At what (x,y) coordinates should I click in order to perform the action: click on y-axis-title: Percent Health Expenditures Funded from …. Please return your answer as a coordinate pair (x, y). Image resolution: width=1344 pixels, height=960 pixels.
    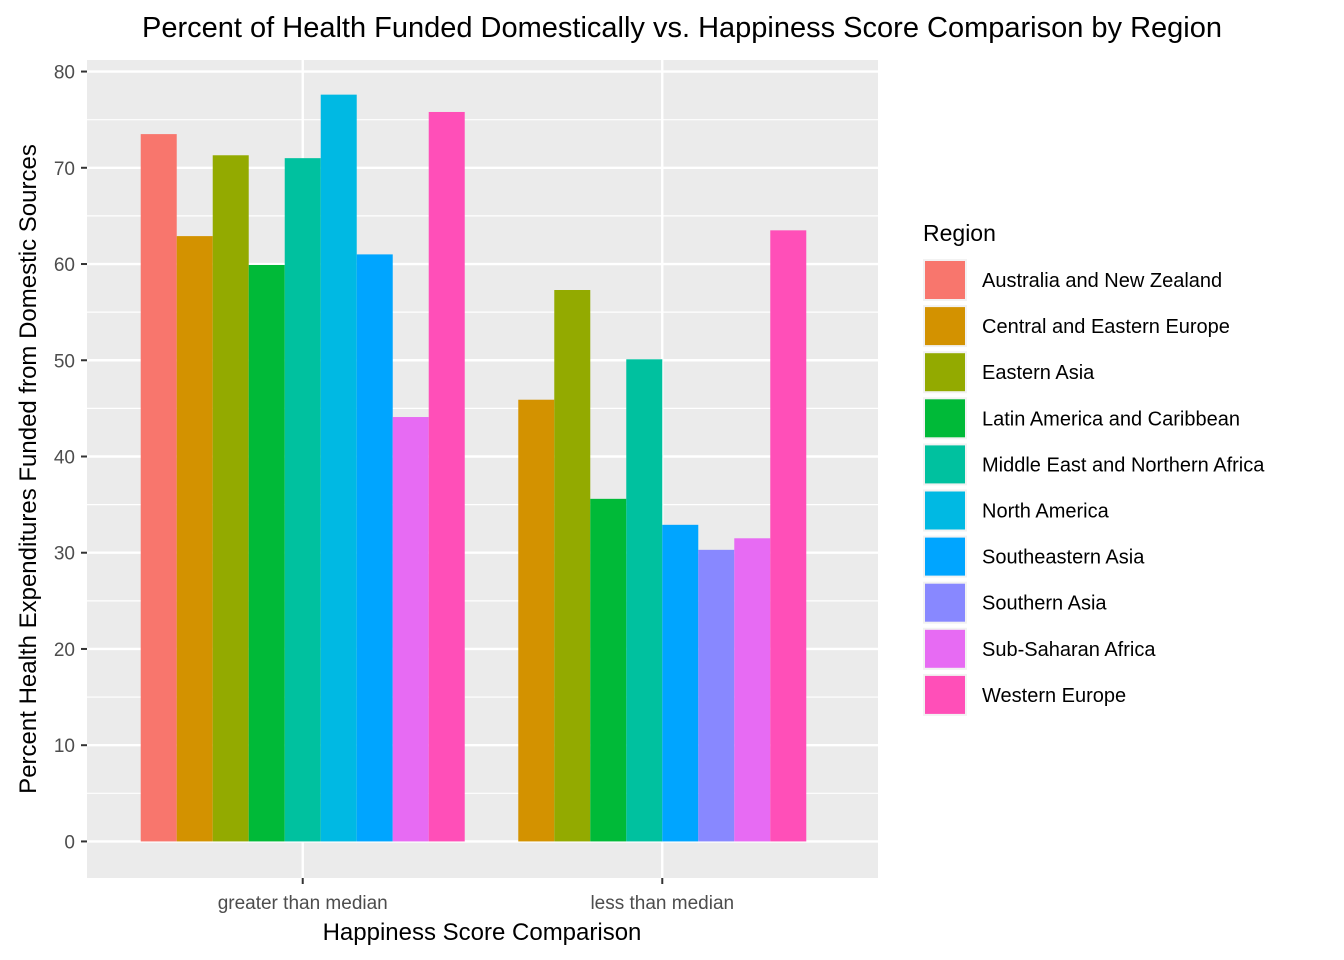
    Looking at the image, I should click on (28, 469).